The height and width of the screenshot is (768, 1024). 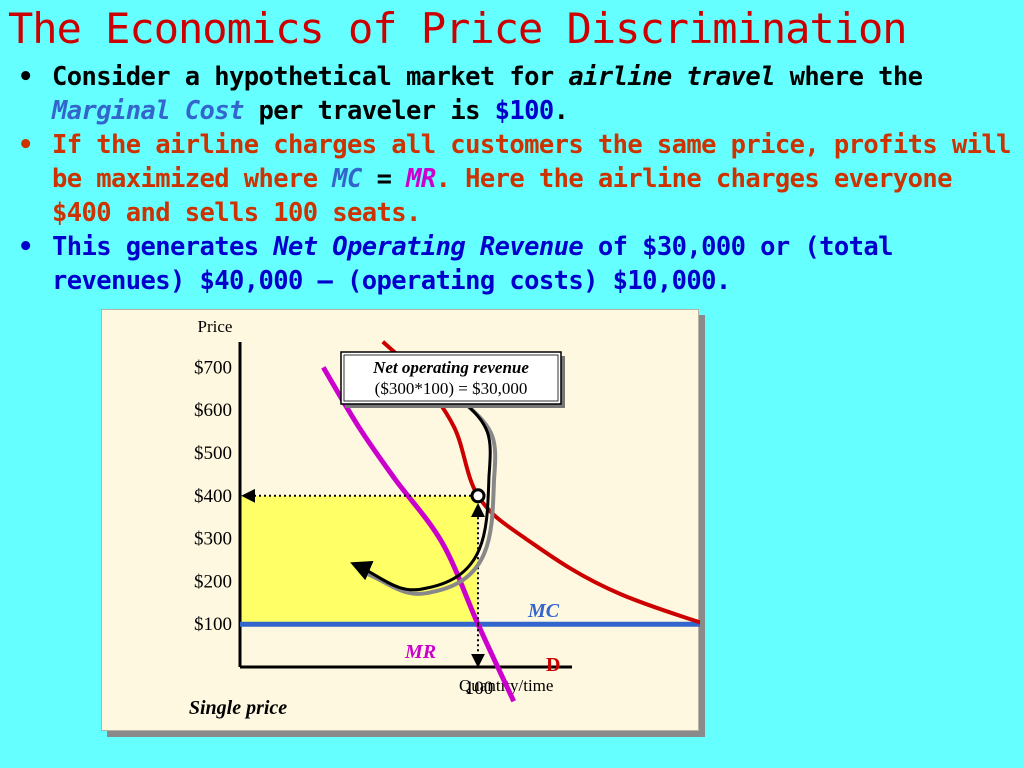 I want to click on chart-caption: Single price, so click(x=238, y=708).